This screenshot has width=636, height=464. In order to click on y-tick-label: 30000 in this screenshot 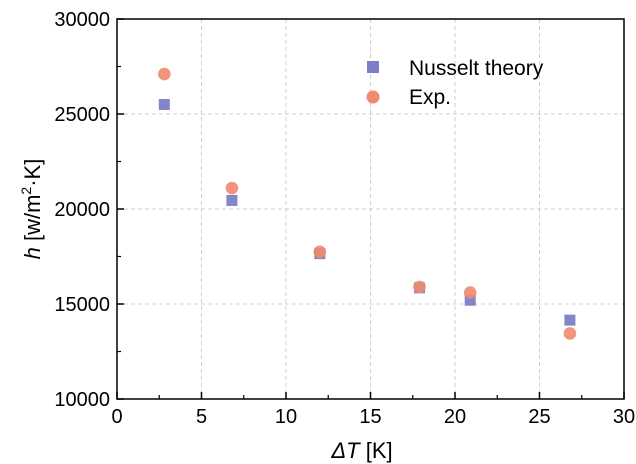, I will do `click(82, 20)`.